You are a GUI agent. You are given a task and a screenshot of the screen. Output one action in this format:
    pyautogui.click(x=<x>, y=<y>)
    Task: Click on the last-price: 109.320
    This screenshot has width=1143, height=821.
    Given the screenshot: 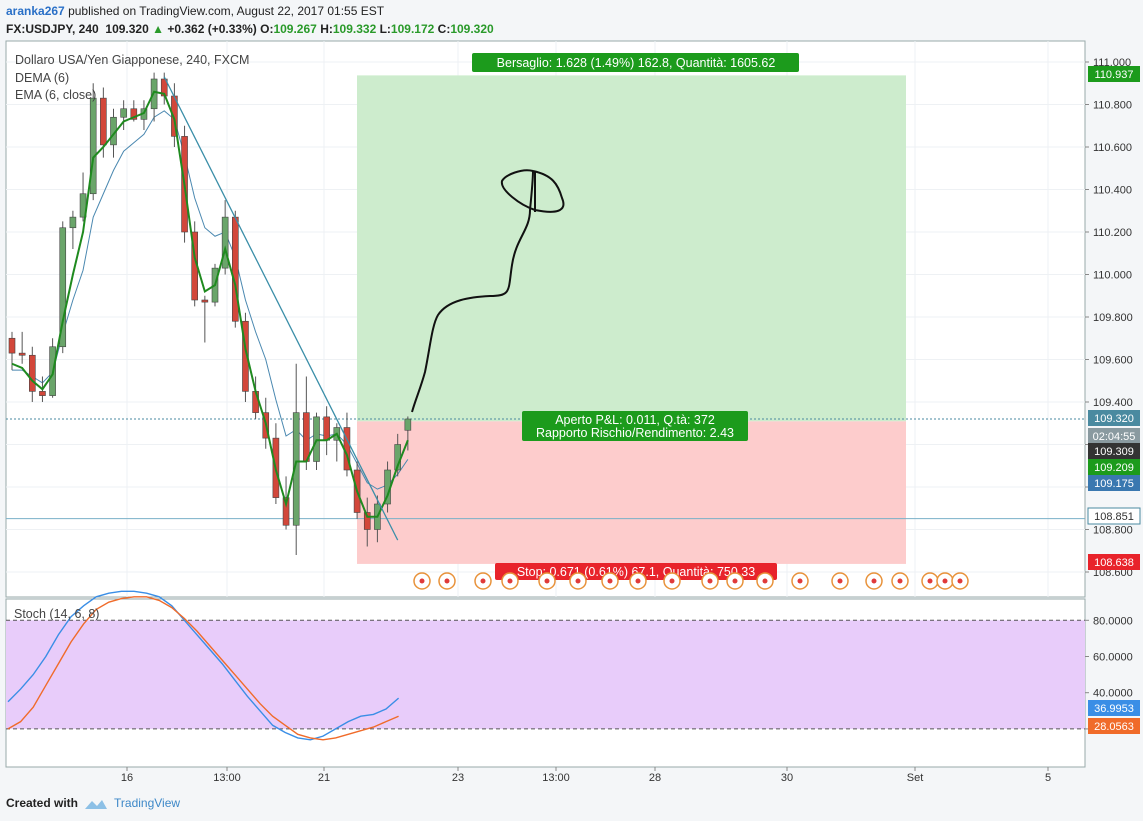 What is the action you would take?
    pyautogui.click(x=127, y=29)
    